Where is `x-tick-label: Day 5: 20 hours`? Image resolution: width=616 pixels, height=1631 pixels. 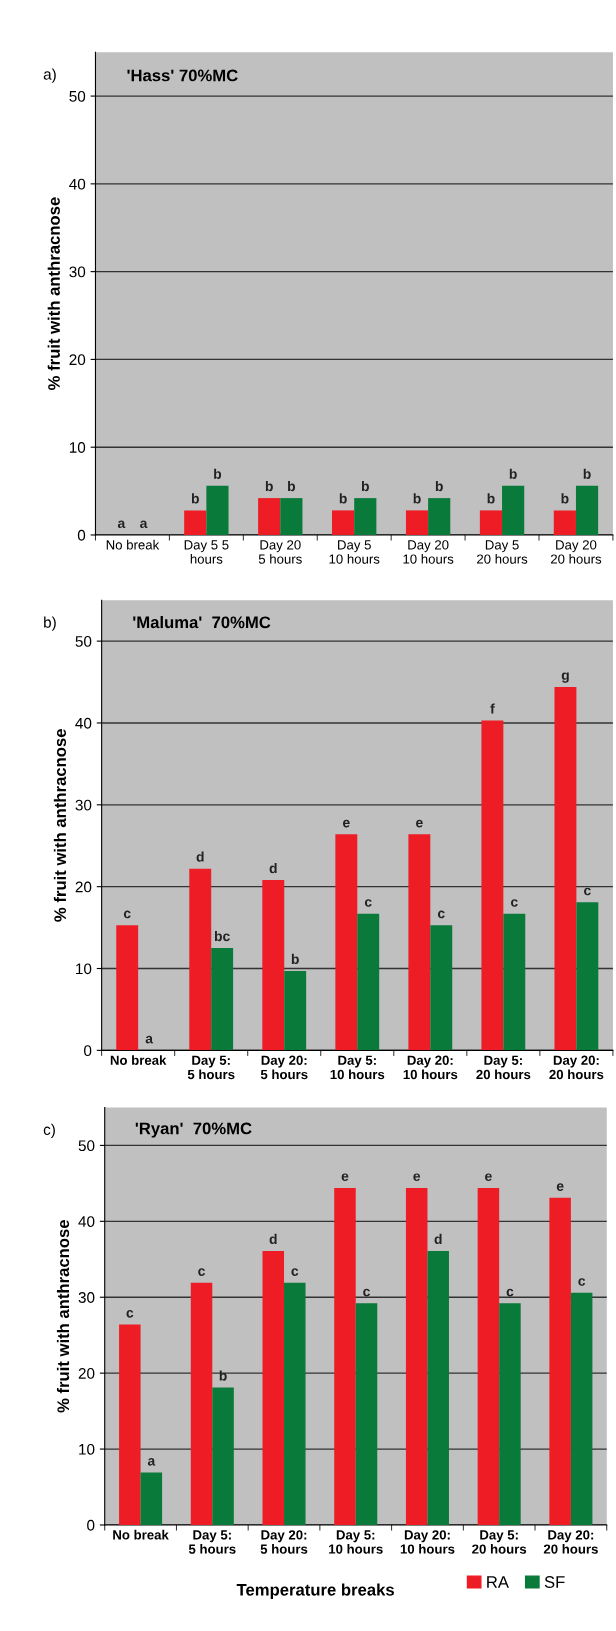
x-tick-label: Day 5: 20 hours is located at coordinates (499, 1542).